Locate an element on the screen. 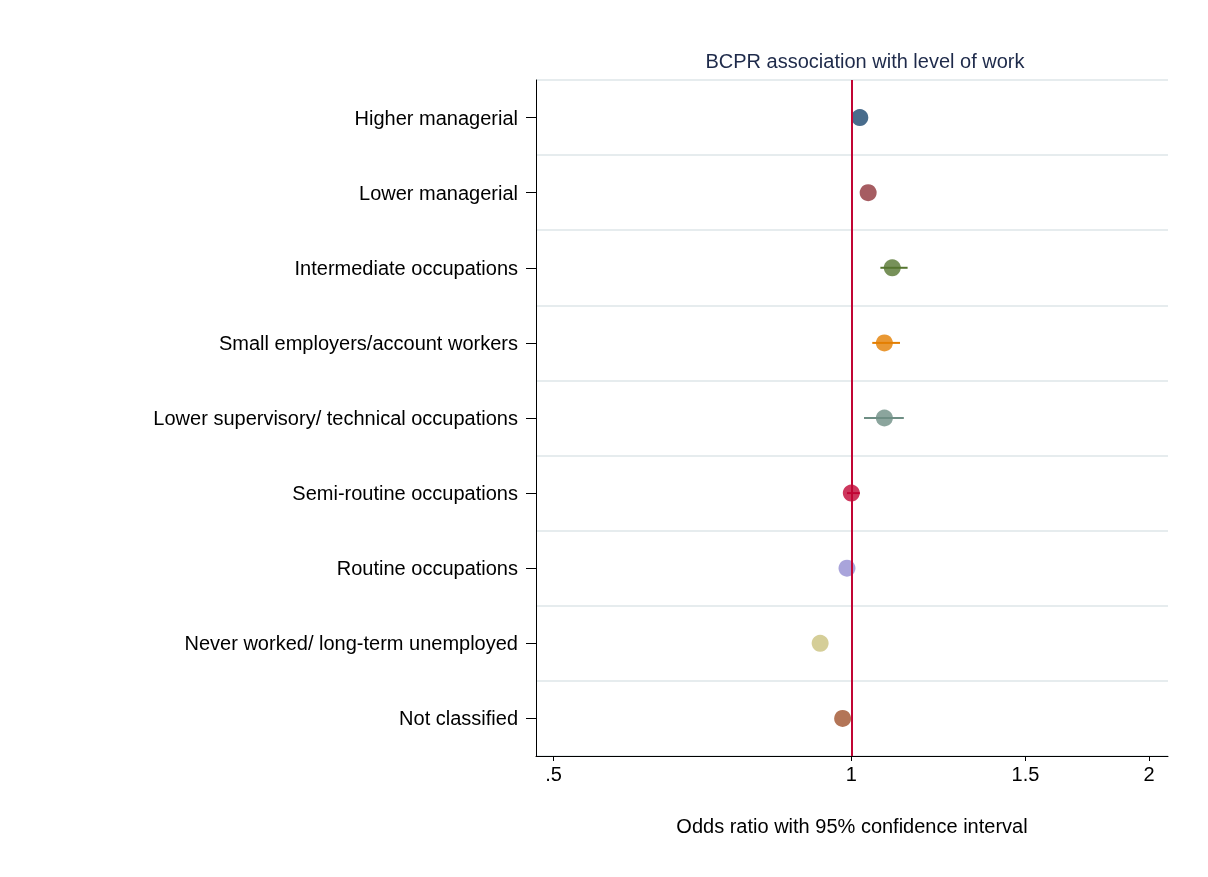 The width and height of the screenshot is (1208, 877). y-tick-label: Semi-routine occupations is located at coordinates (405, 493).